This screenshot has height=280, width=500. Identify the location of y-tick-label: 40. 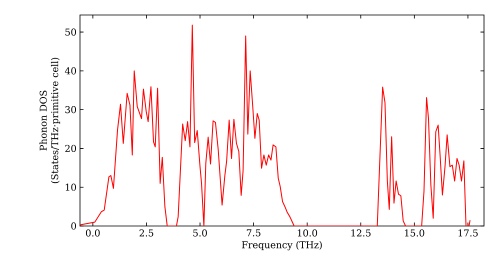
(70, 70).